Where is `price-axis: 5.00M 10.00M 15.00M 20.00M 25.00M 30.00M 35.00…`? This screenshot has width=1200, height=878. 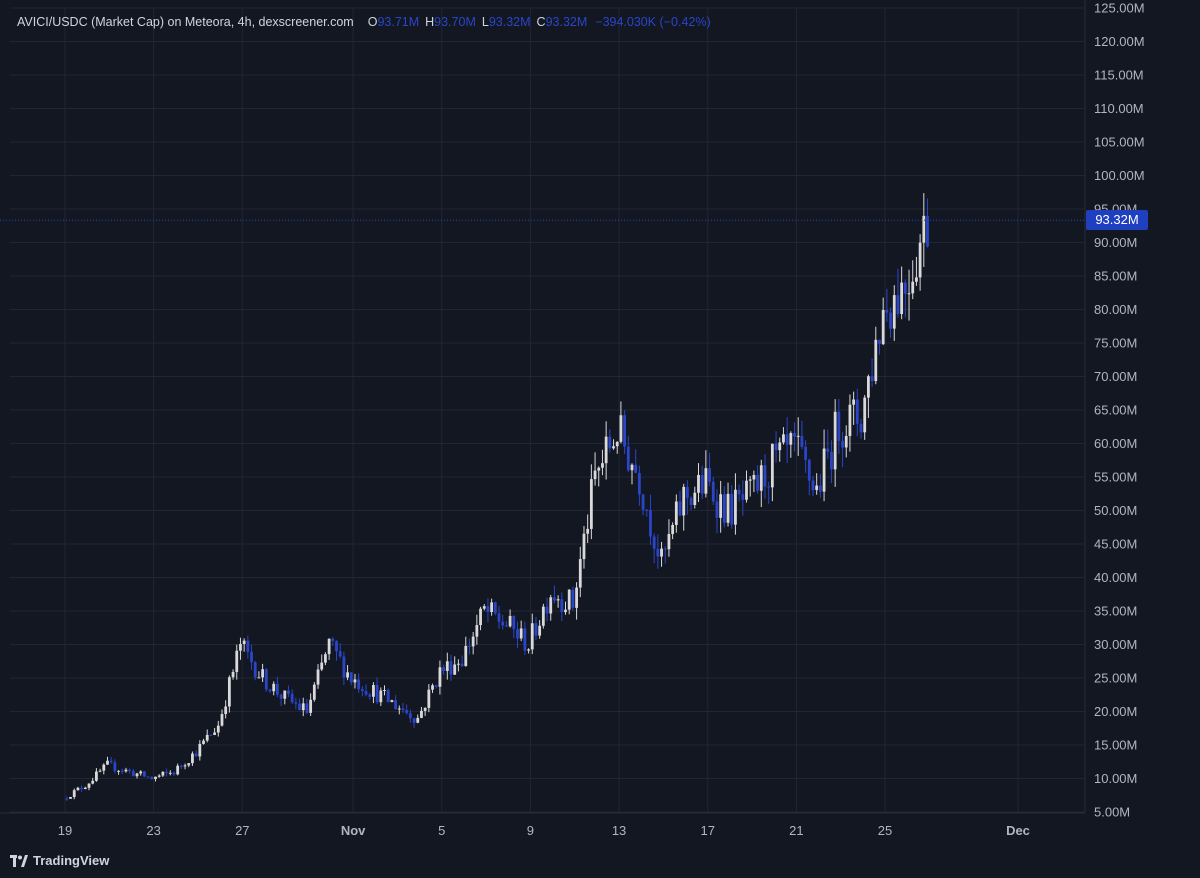 price-axis: 5.00M 10.00M 15.00M 20.00M 25.00M 30.00M 35.00… is located at coordinates (1119, 410).